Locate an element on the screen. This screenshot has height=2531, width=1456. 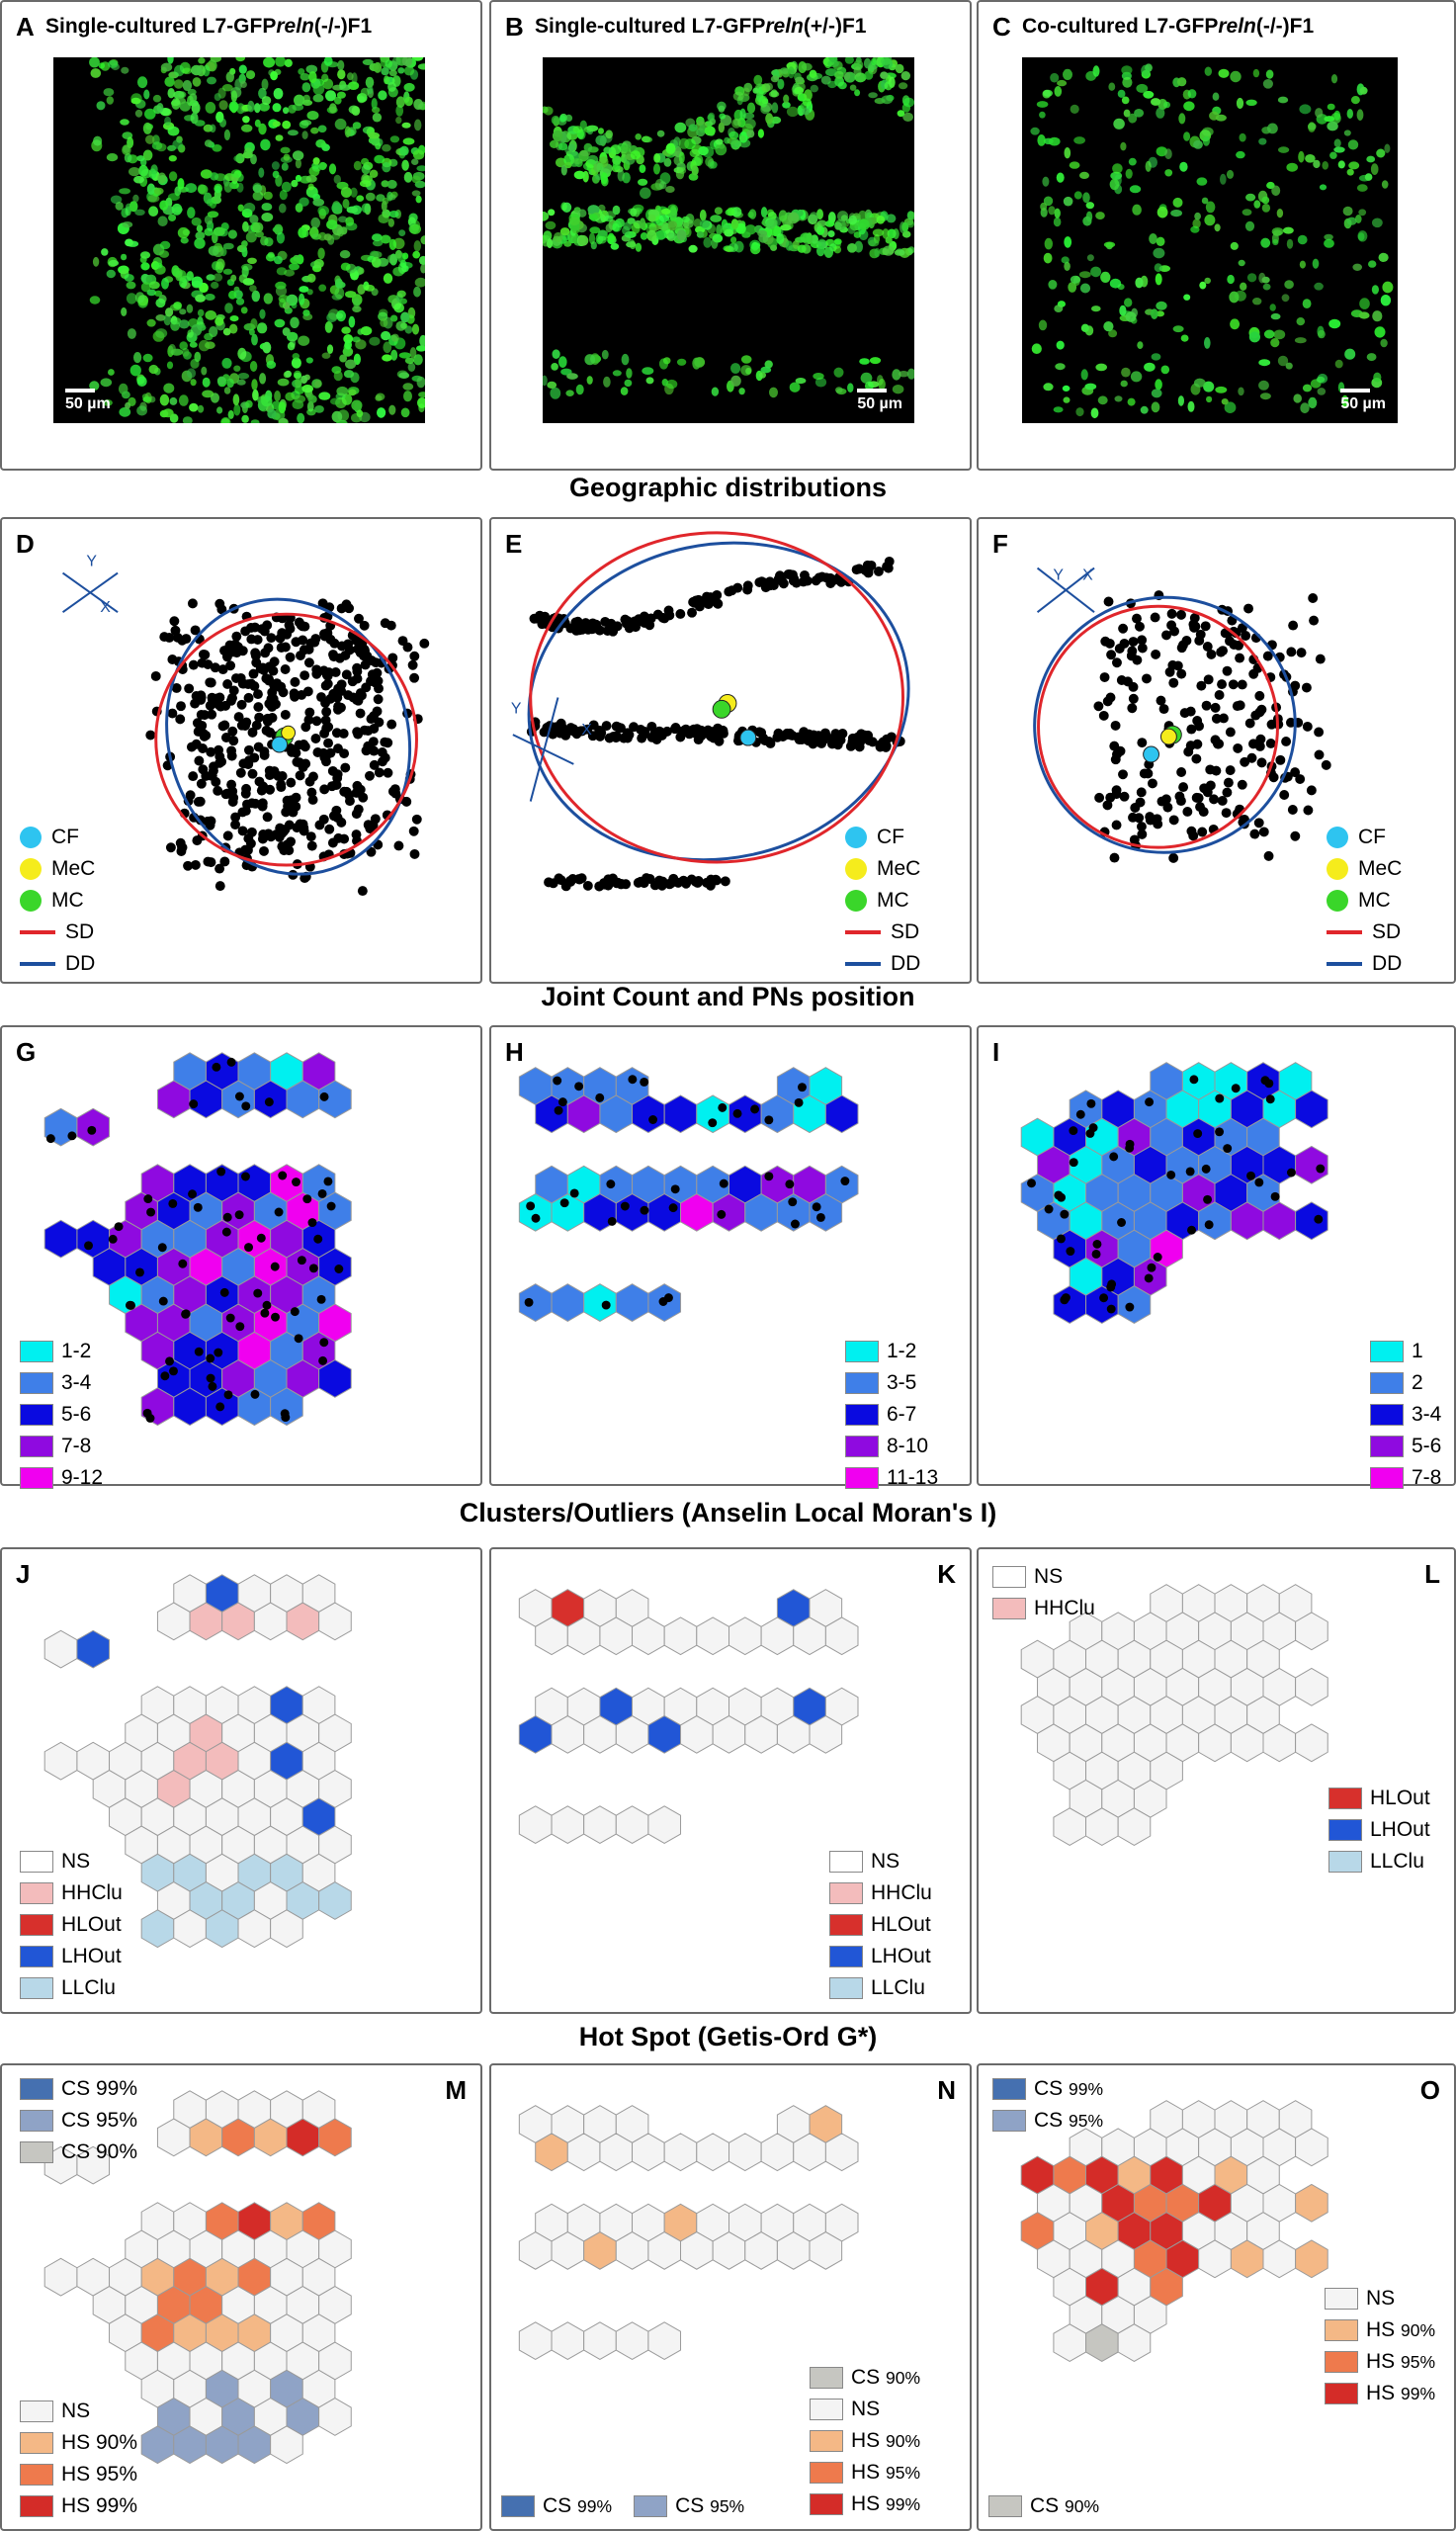
legend-item: DD is located at coordinates (57, 964).